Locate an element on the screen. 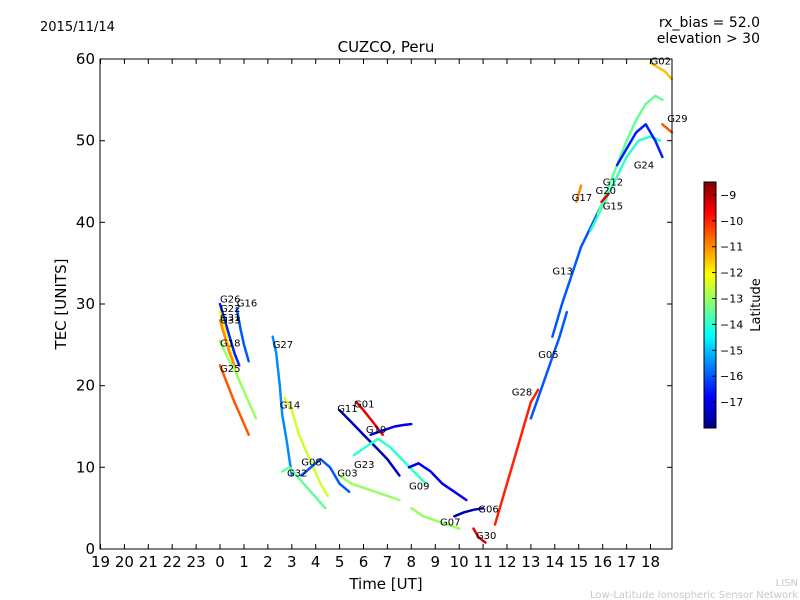 This screenshot has width=800, height=600. y-tick-label: 30 is located at coordinates (85, 304).